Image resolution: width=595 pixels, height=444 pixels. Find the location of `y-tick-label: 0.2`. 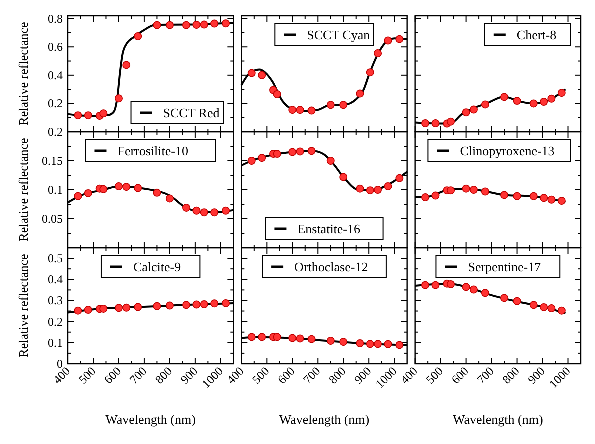

y-tick-label: 0.2 is located at coordinates (55, 103).